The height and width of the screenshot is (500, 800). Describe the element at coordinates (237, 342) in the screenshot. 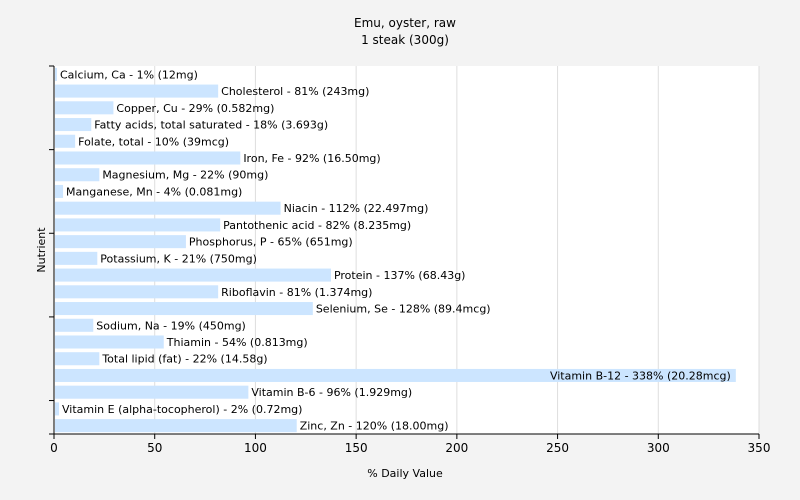

I see `bar-label: Thiamin - 54% (0.813mg)` at that location.